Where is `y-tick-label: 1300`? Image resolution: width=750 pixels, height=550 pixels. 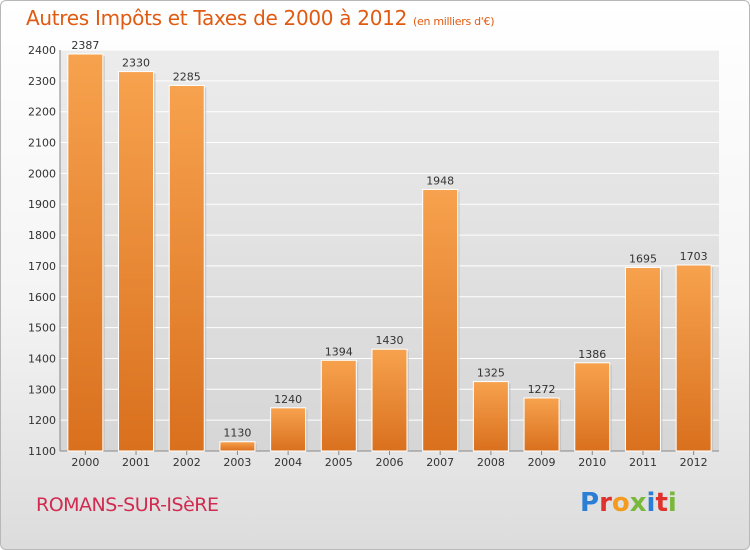
y-tick-label: 1300 is located at coordinates (42, 389).